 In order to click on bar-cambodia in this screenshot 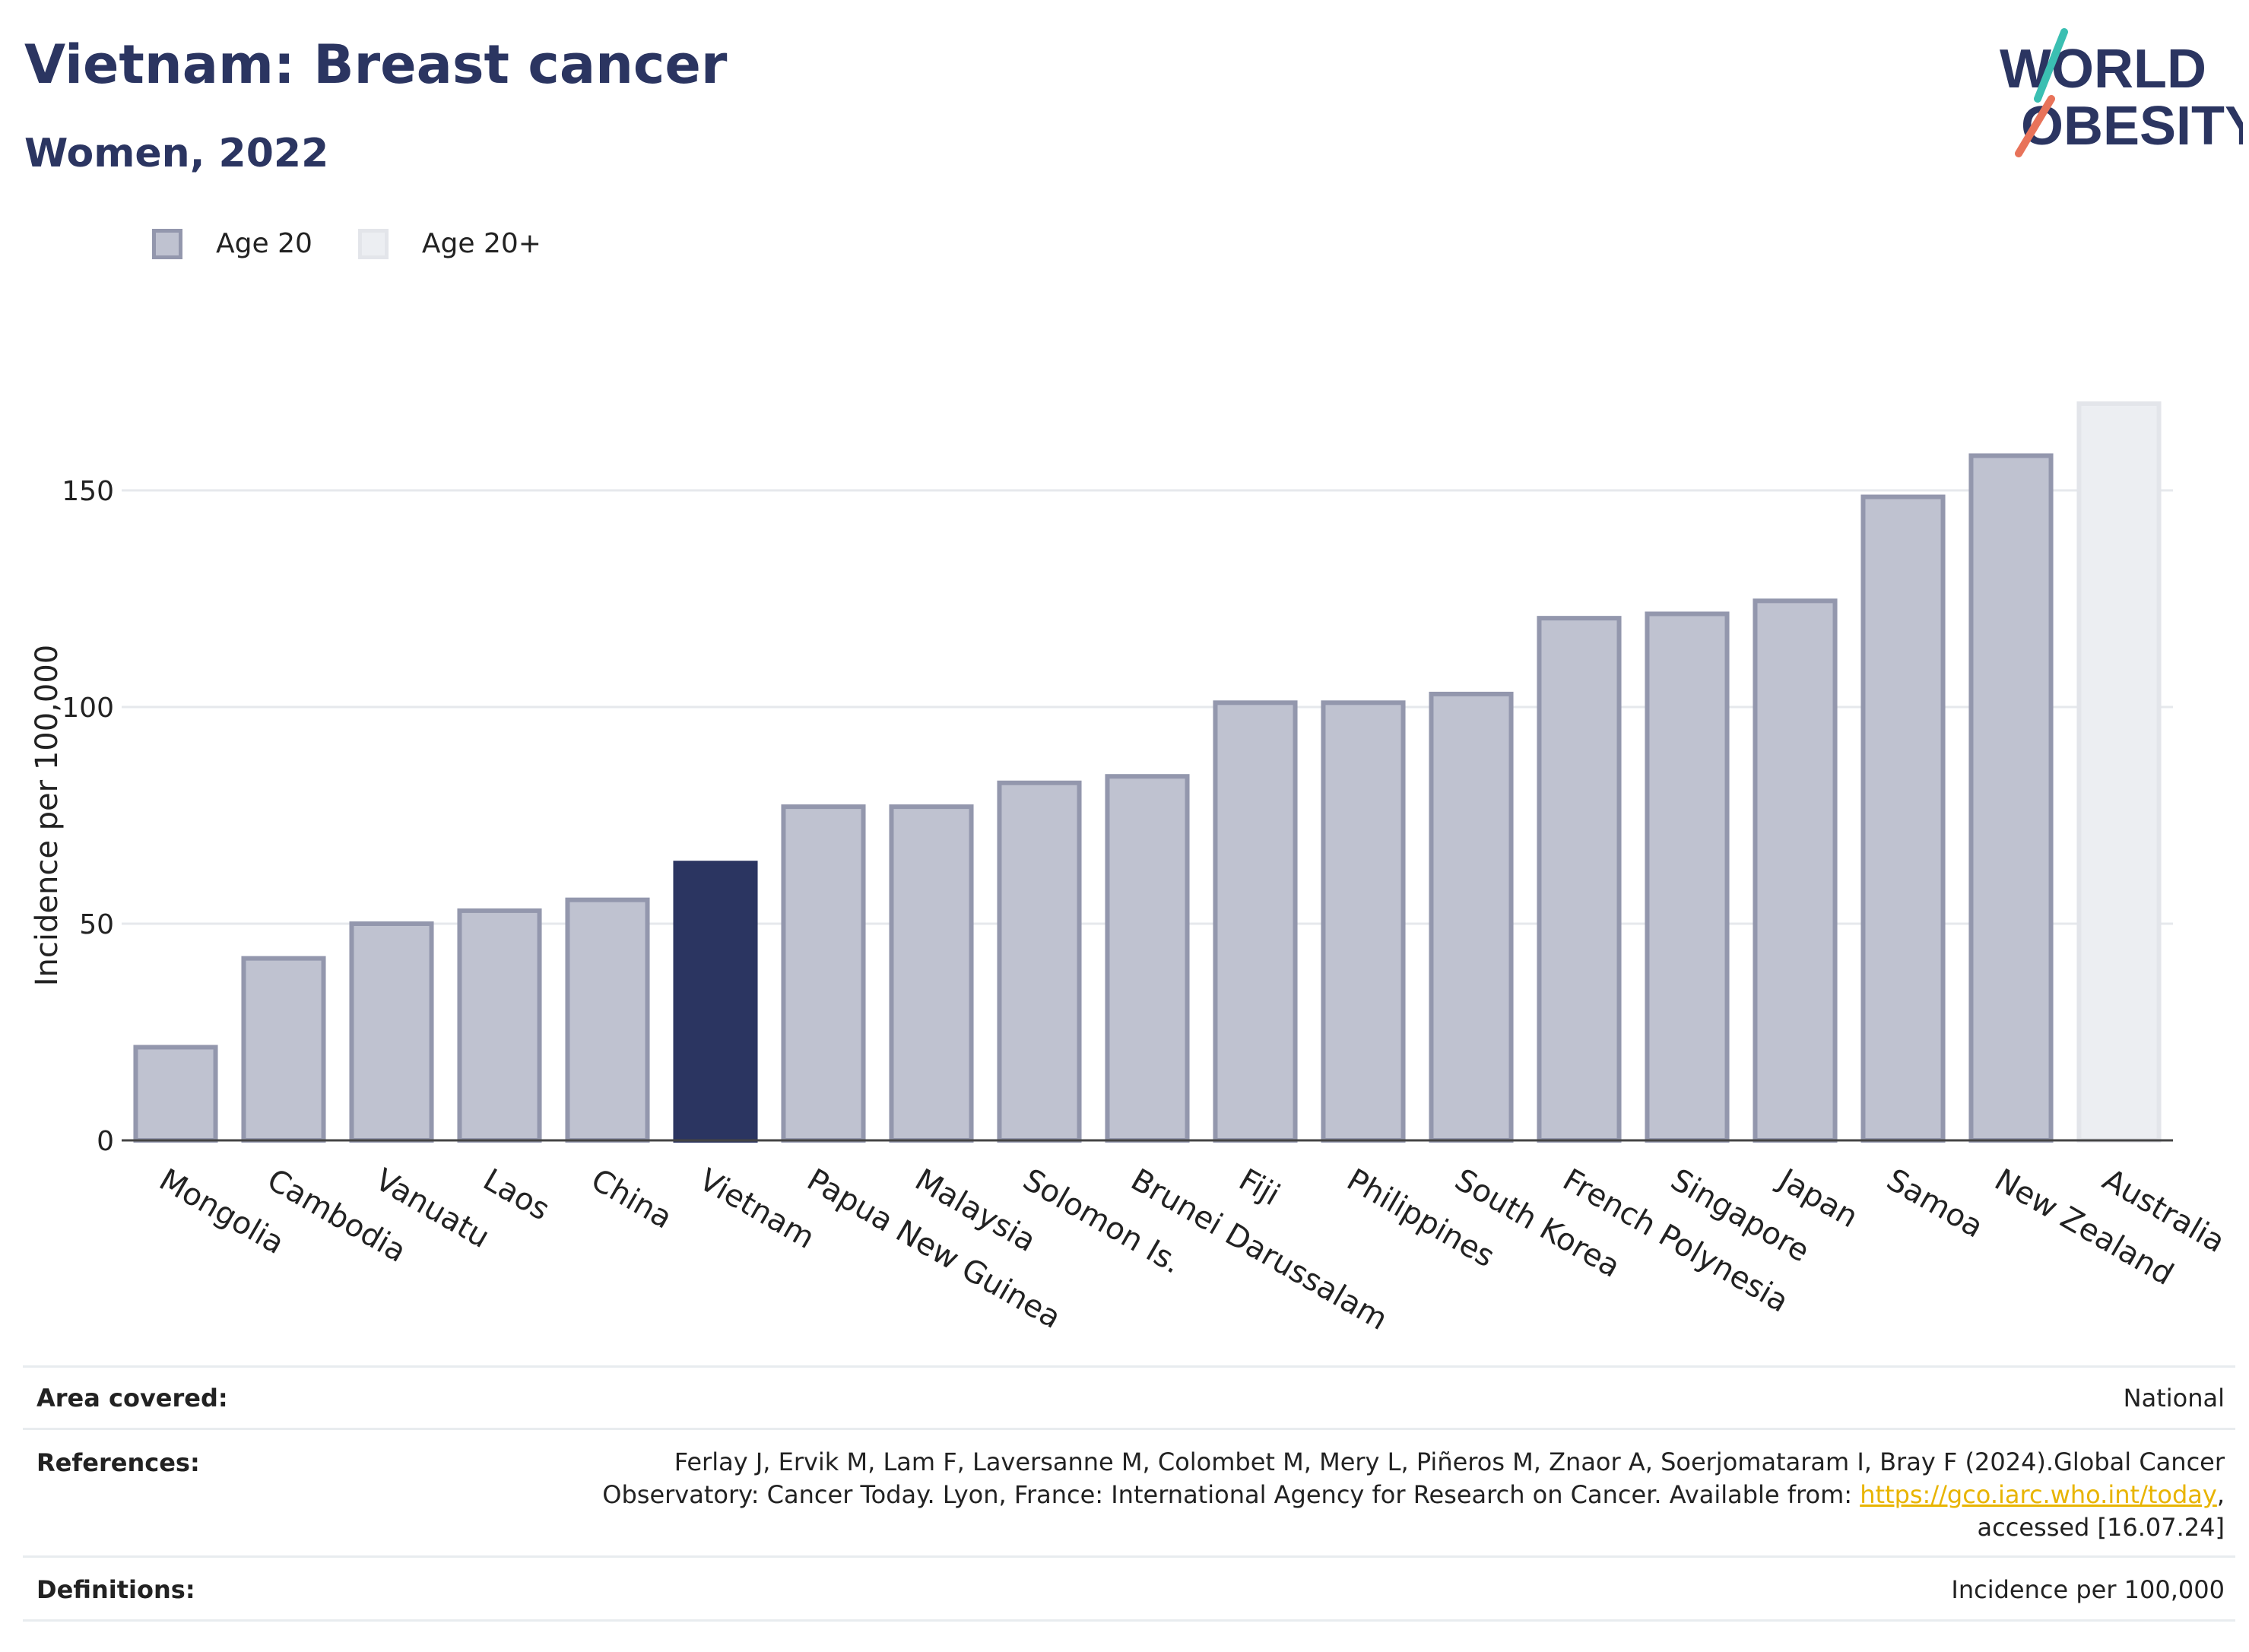, I will do `click(283, 1049)`.